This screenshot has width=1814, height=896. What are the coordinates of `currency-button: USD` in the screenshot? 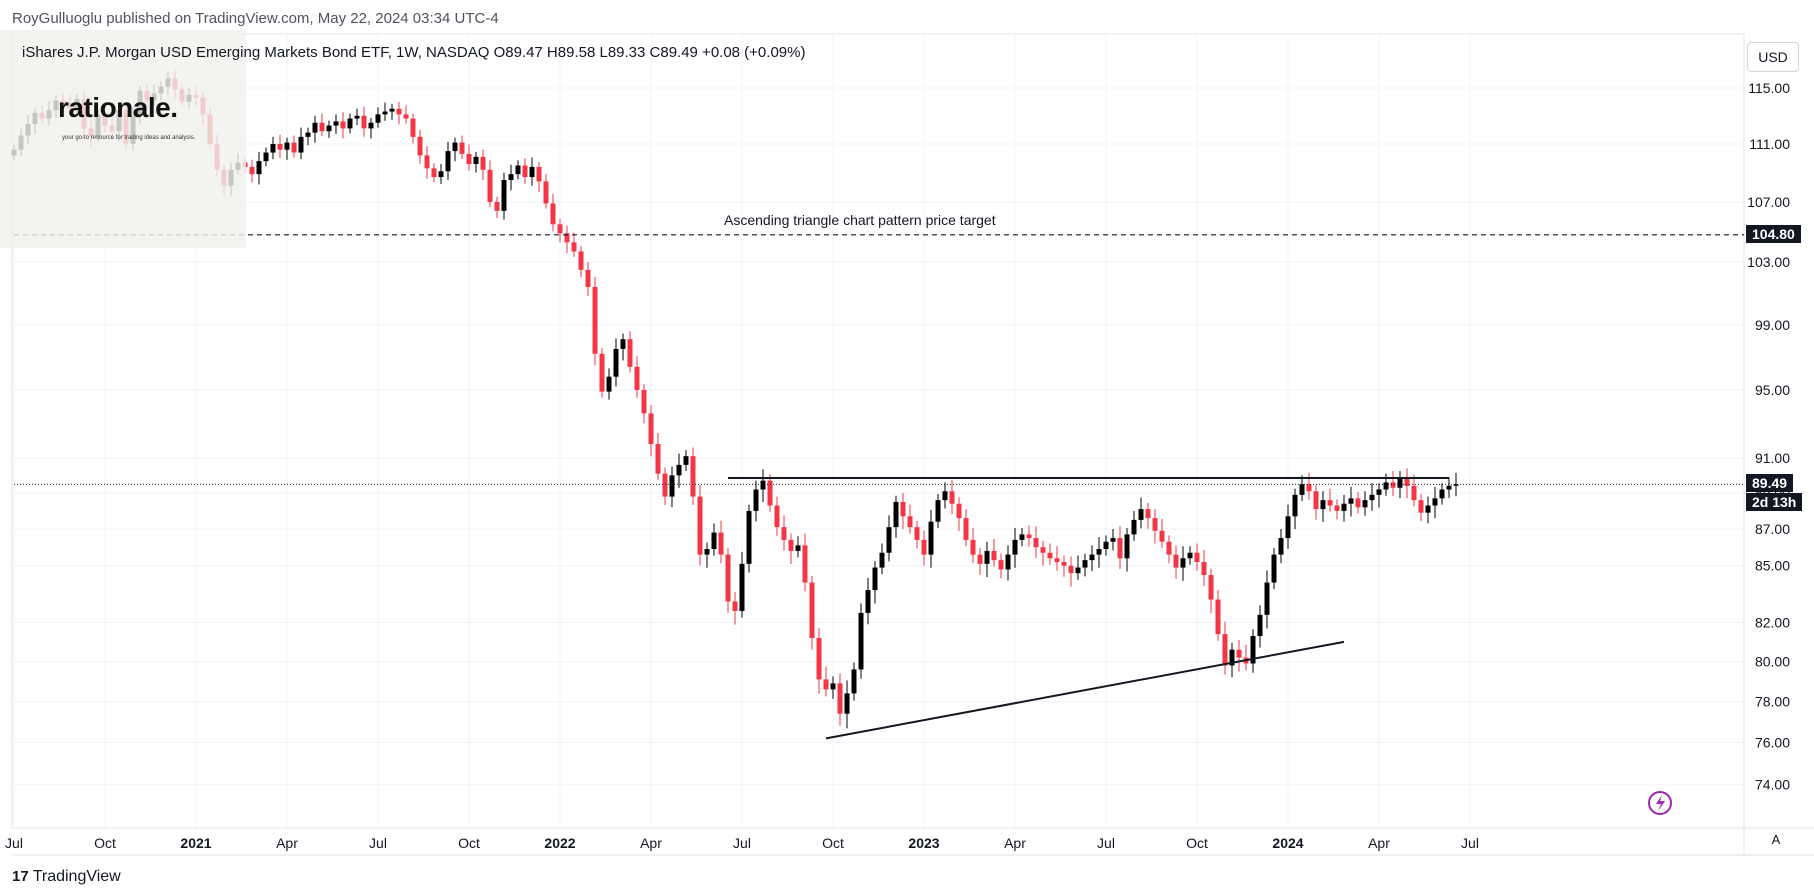 It's located at (1773, 57).